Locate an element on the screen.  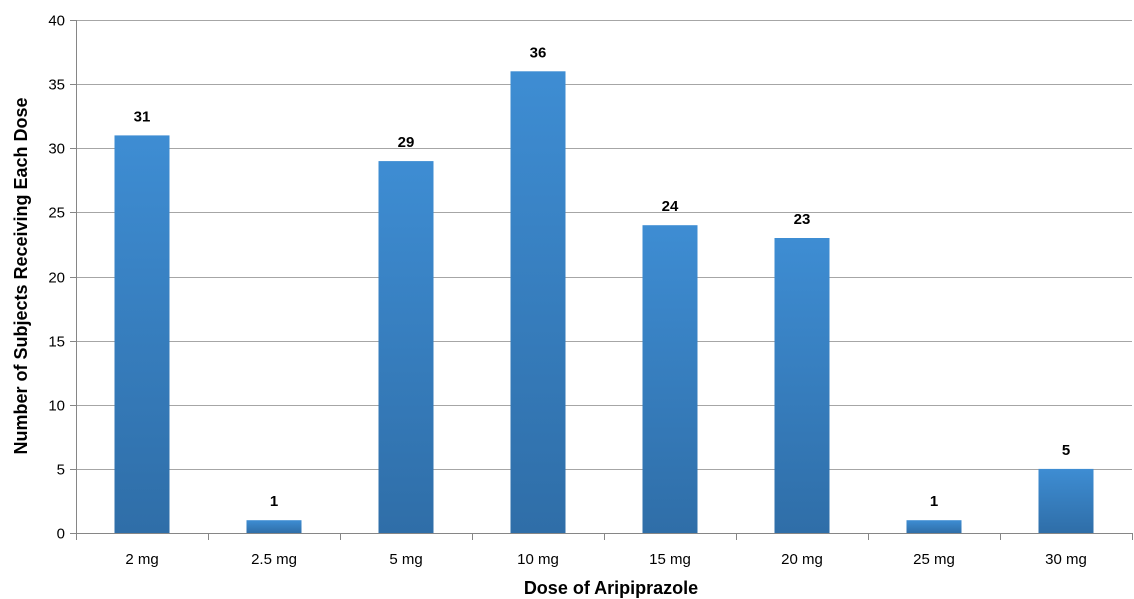
bar-value-label: 31 is located at coordinates (142, 116).